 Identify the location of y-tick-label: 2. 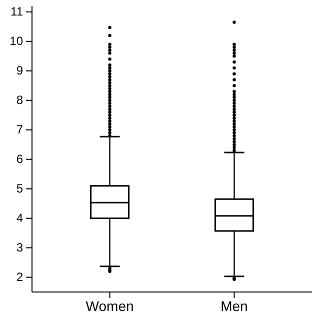
(20, 277).